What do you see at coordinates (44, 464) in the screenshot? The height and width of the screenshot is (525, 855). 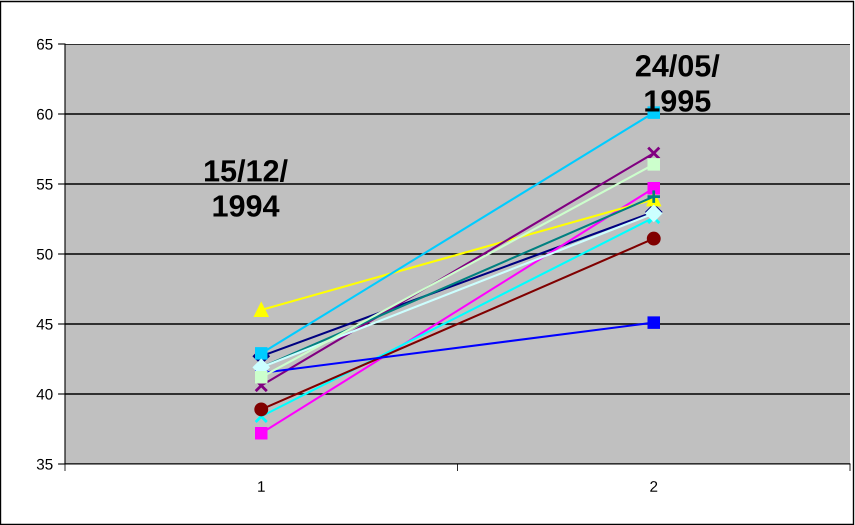 I see `y-tick-label: 35` at bounding box center [44, 464].